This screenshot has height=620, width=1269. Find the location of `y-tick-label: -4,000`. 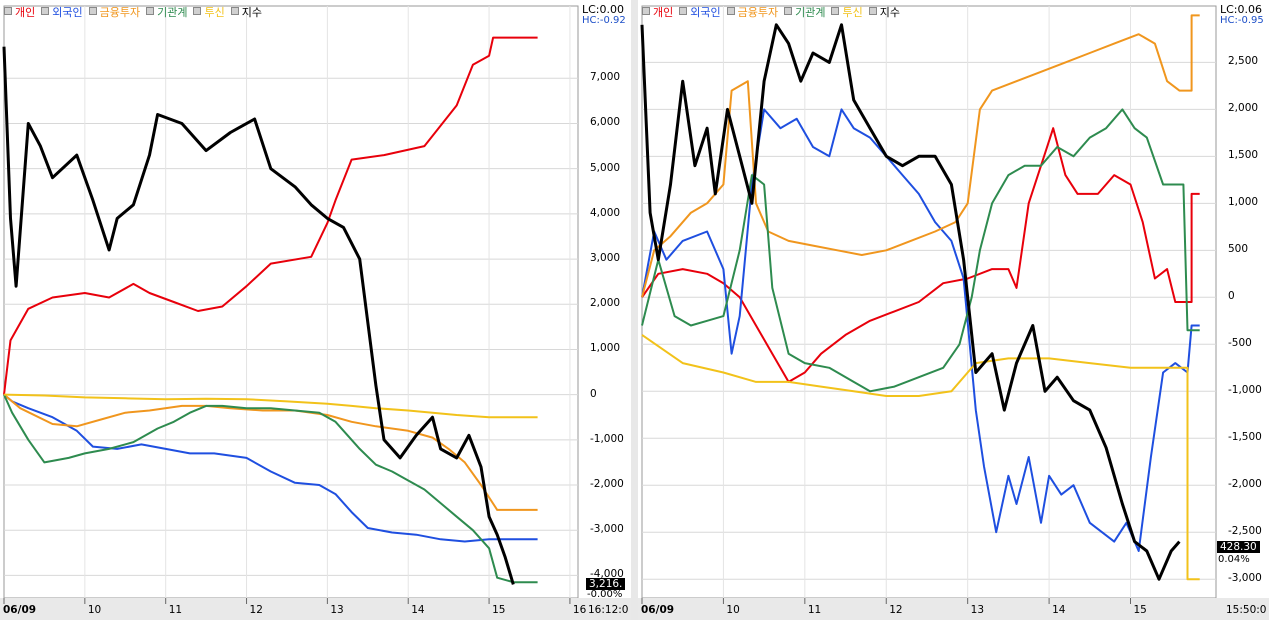

y-tick-label: -4,000 is located at coordinates (607, 574).